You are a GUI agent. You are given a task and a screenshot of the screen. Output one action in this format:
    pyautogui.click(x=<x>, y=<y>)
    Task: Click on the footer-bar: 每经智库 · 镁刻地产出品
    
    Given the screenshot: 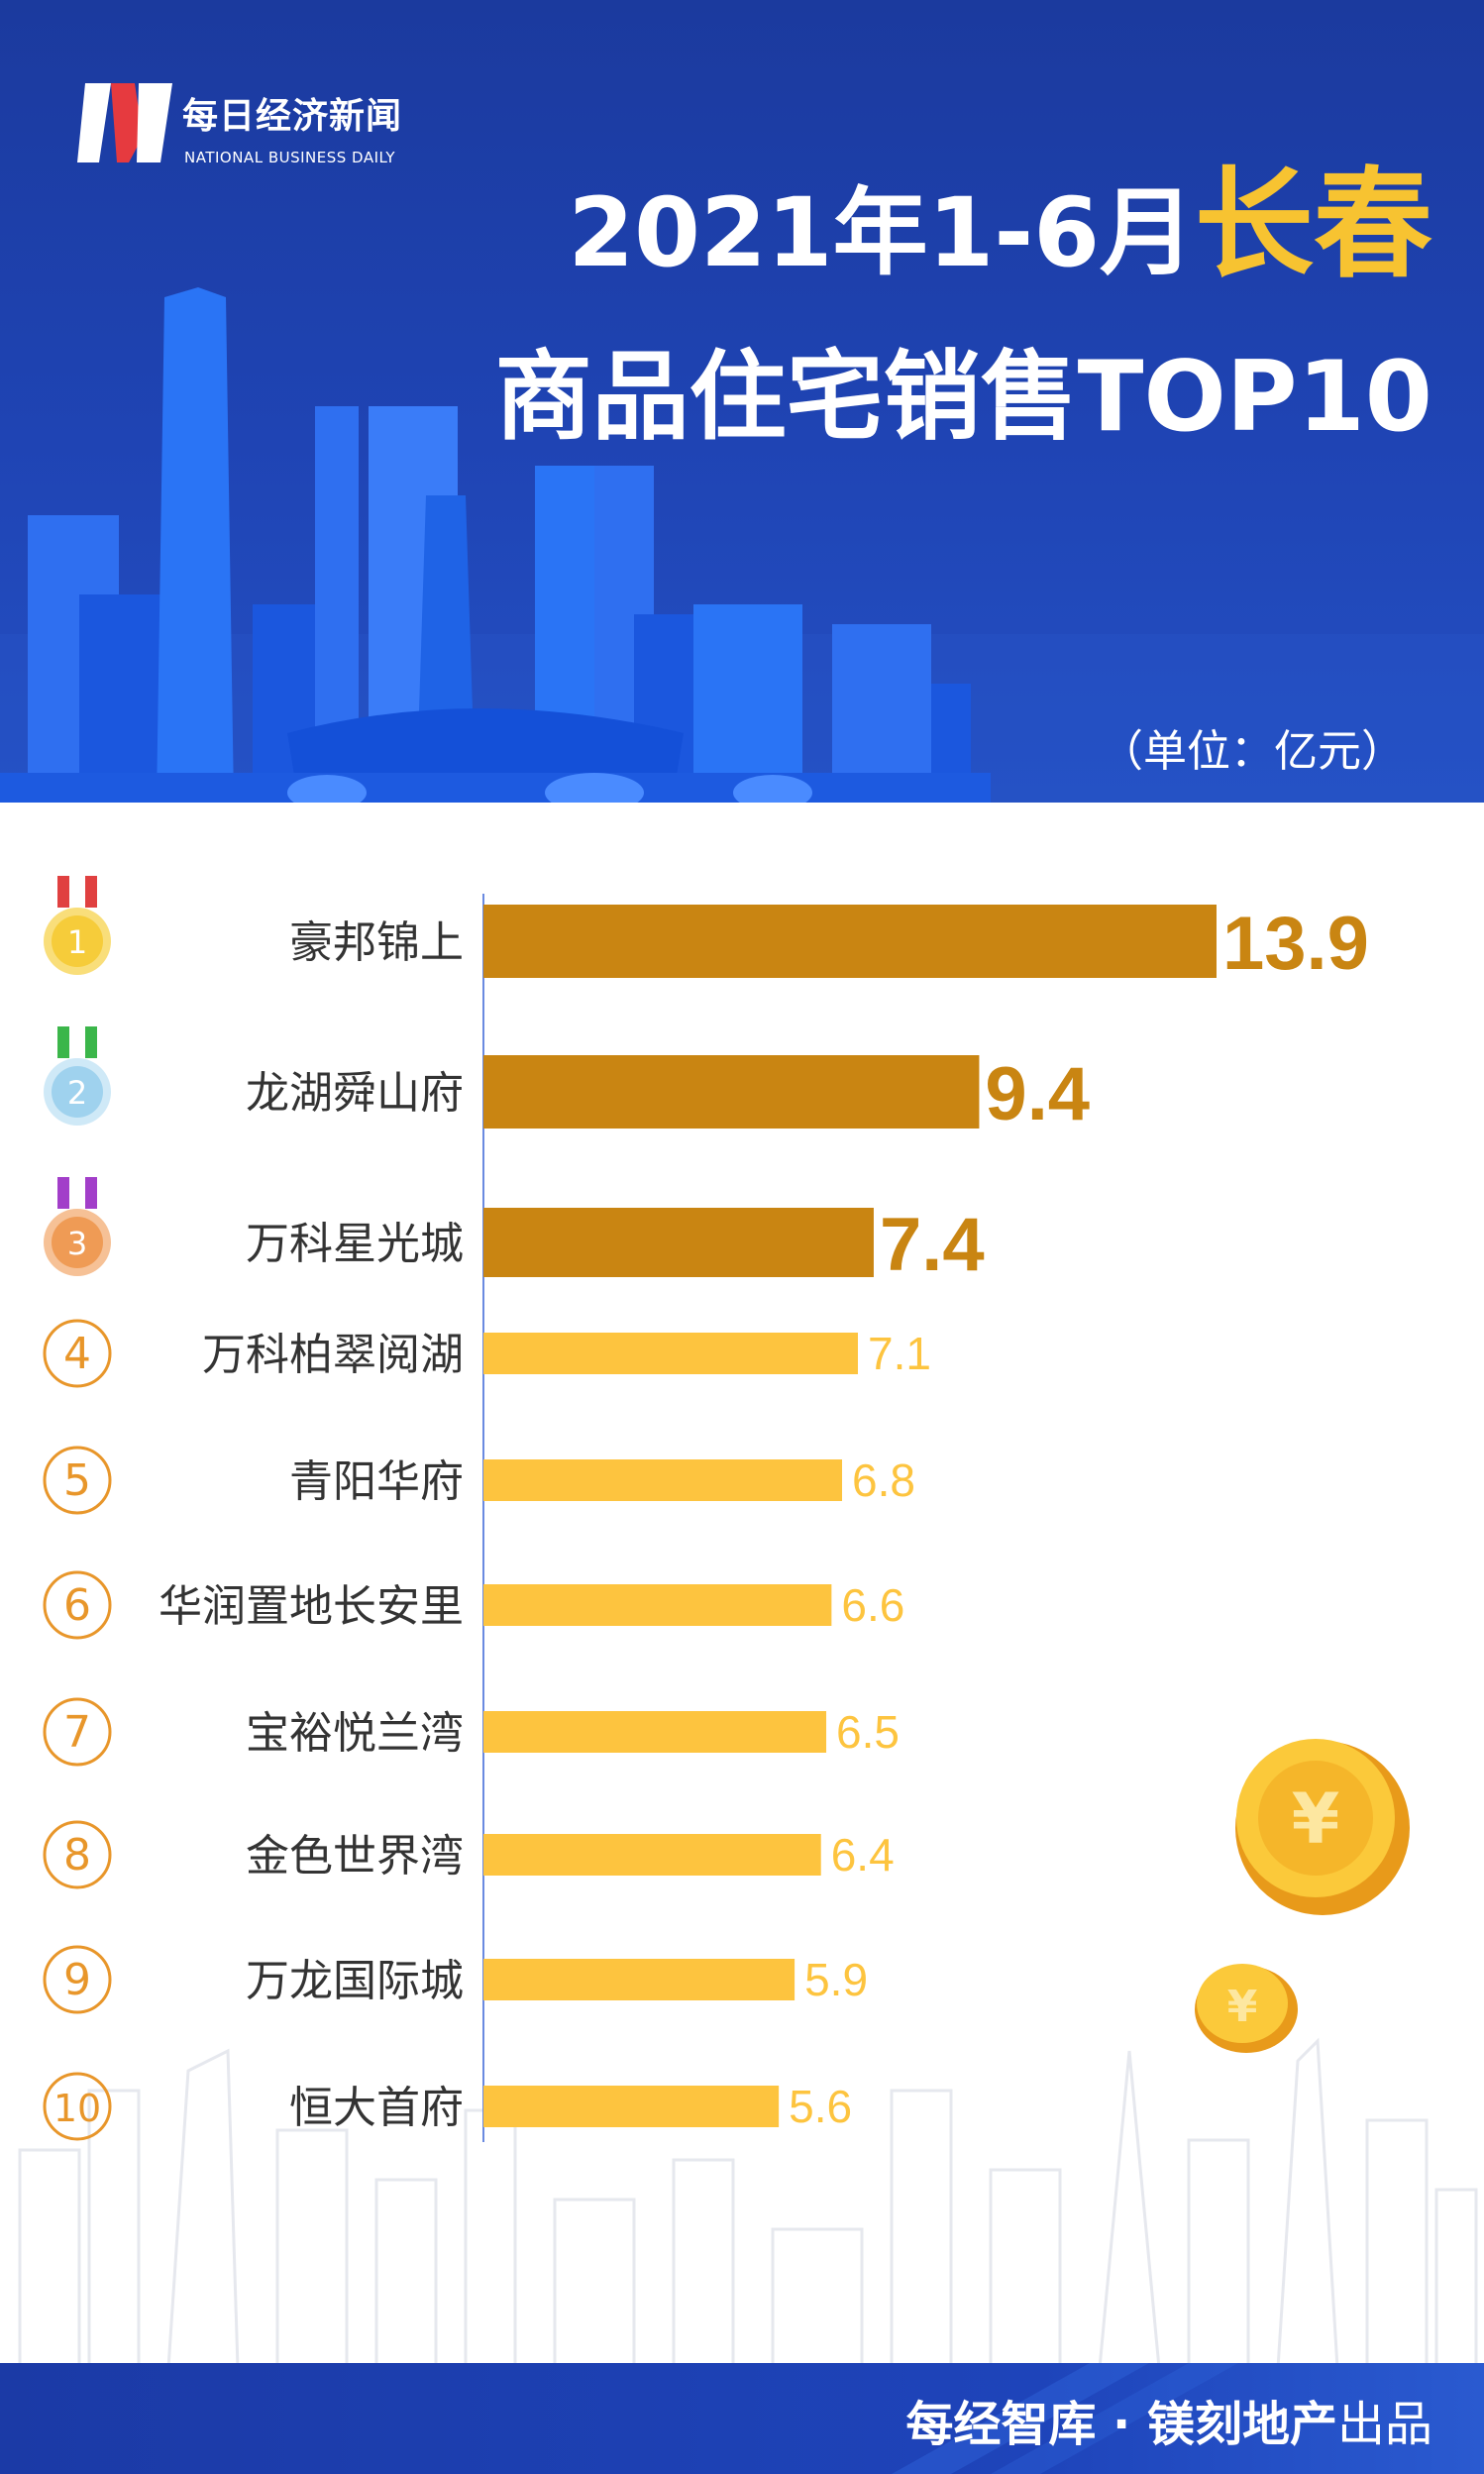 What is the action you would take?
    pyautogui.click(x=742, y=2418)
    